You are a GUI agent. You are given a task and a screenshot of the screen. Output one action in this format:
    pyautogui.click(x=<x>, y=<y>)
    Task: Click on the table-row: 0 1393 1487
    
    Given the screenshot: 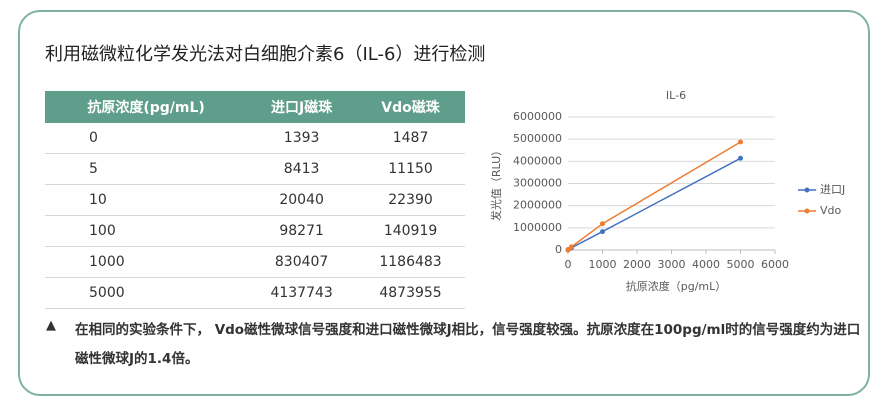 What is the action you would take?
    pyautogui.click(x=255, y=138)
    